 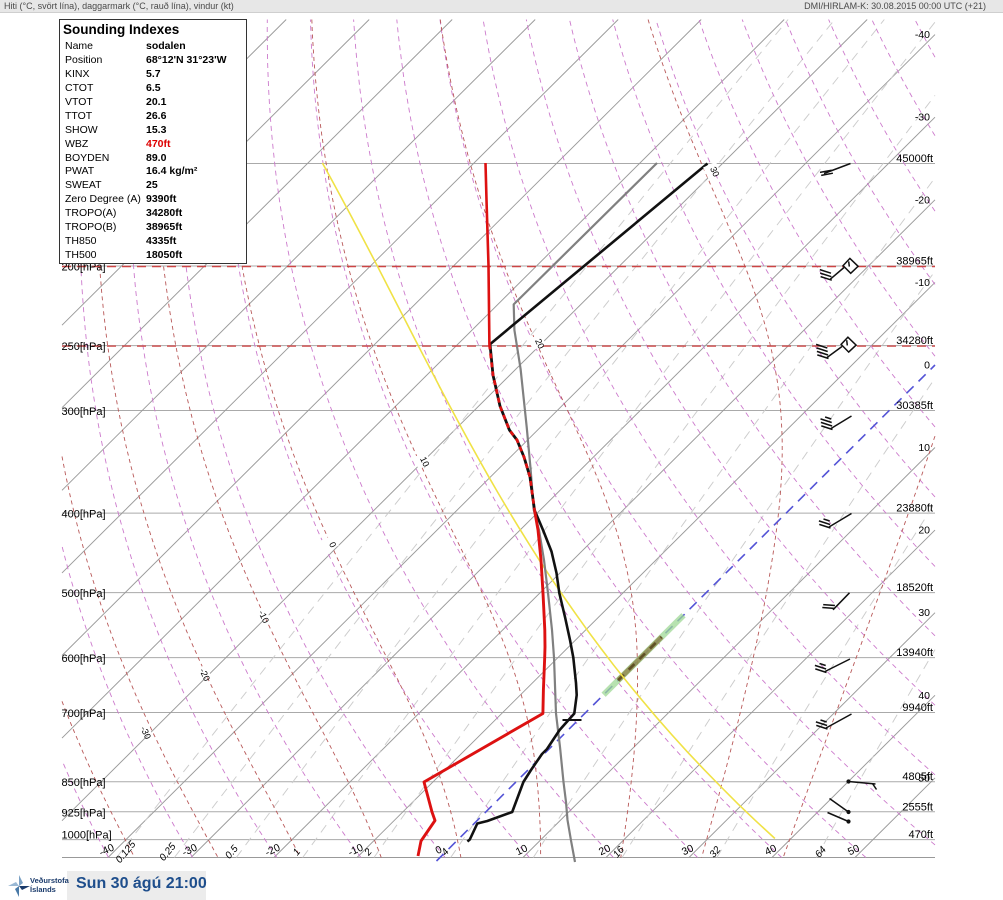 What do you see at coordinates (126, 852) in the screenshot?
I see `svg-text: 0.125` at bounding box center [126, 852].